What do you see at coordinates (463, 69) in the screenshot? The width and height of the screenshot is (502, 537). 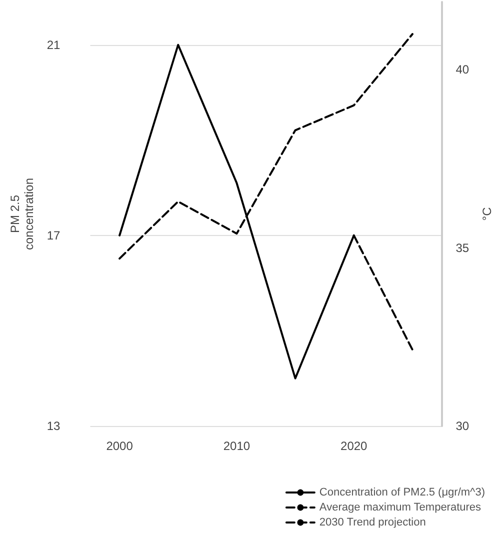 I see `y2-tick-label: 40` at bounding box center [463, 69].